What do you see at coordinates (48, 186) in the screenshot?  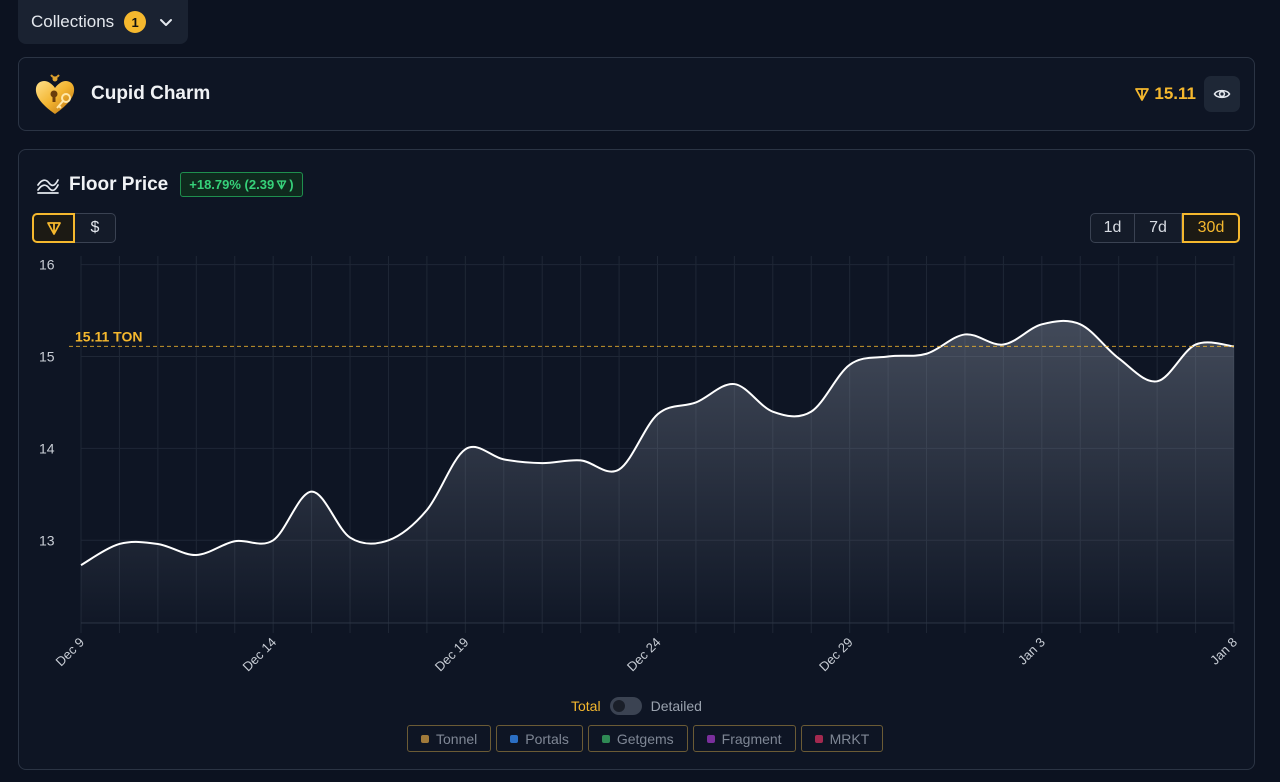 I see `chart-waves-icon` at bounding box center [48, 186].